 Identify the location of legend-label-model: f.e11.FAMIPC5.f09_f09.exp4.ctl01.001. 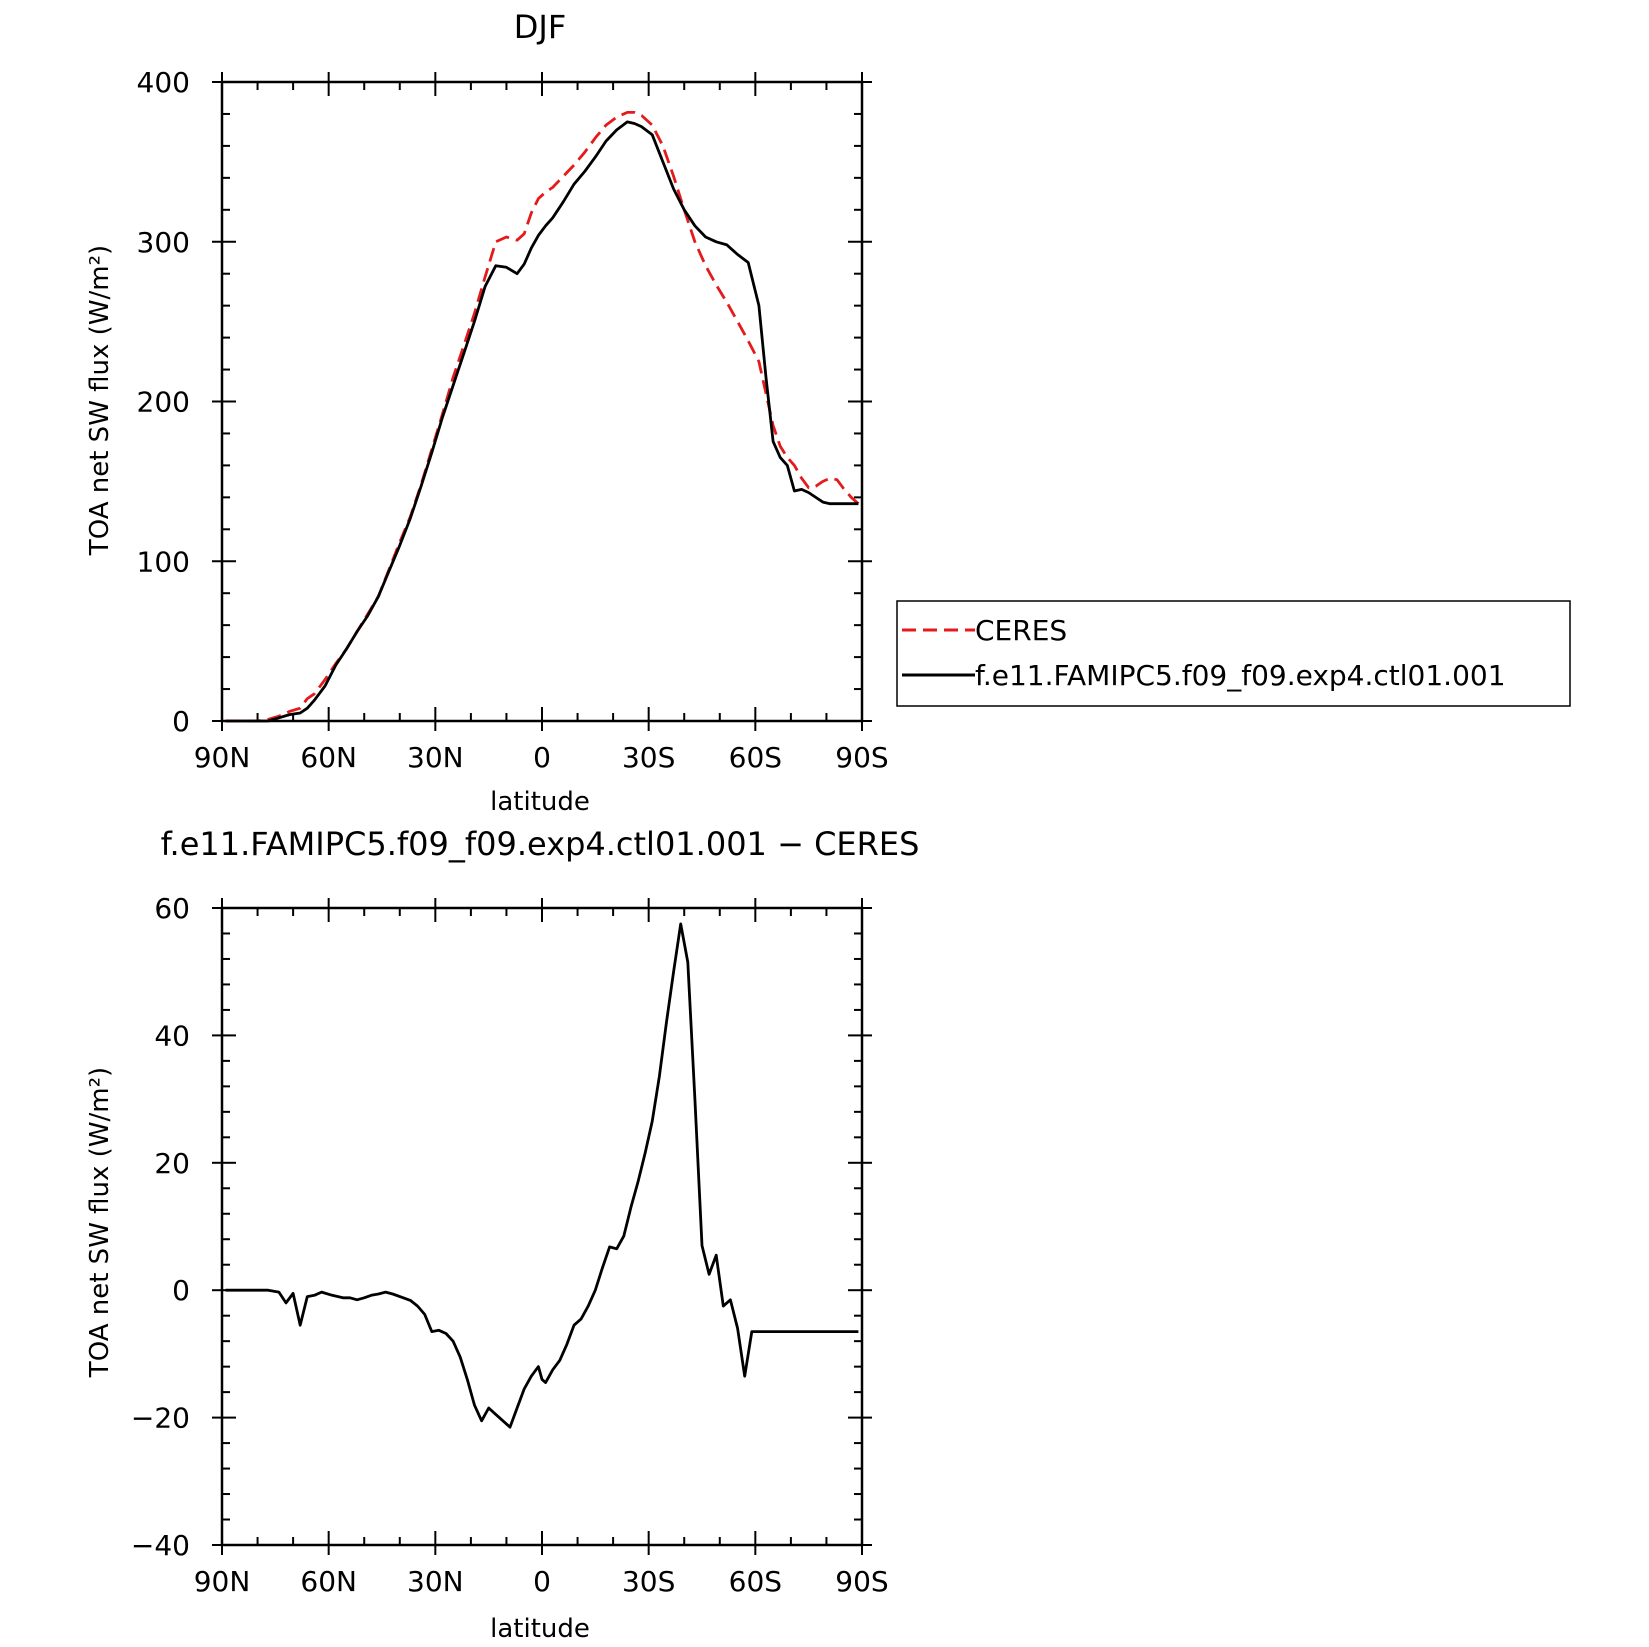
(1240, 675).